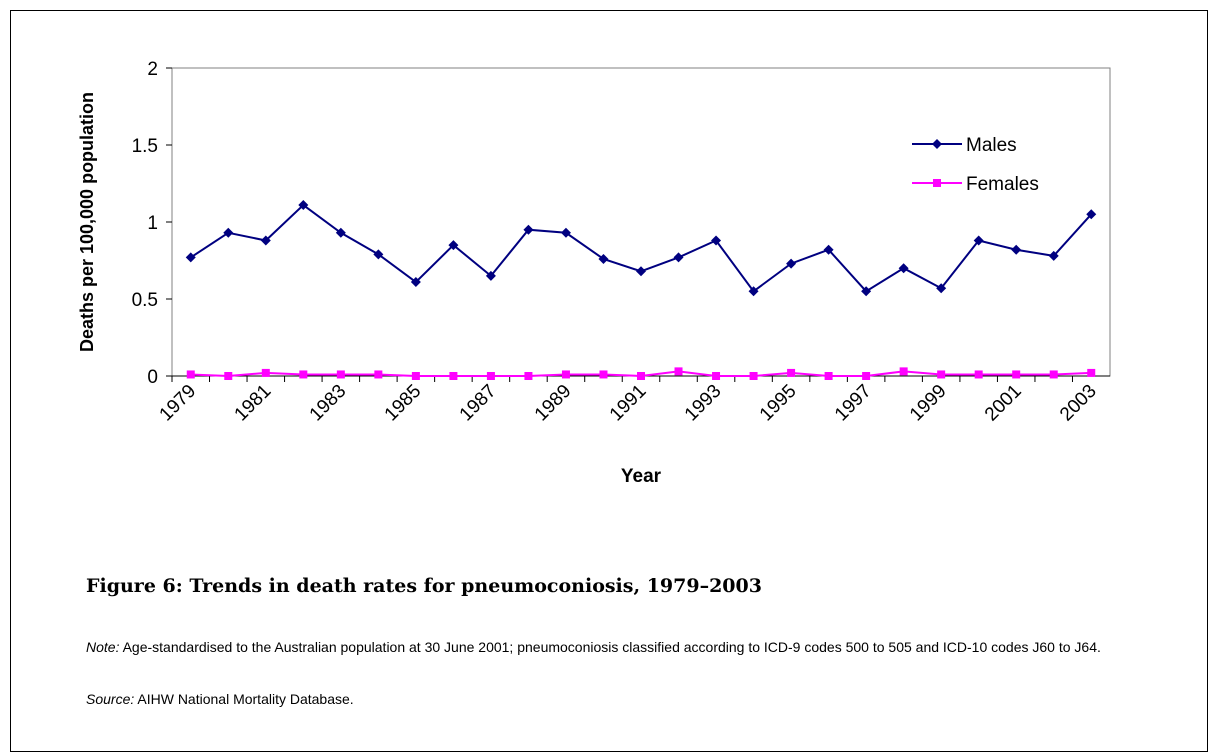 Image resolution: width=1217 pixels, height=752 pixels. I want to click on x-tick-label: 1983, so click(328, 403).